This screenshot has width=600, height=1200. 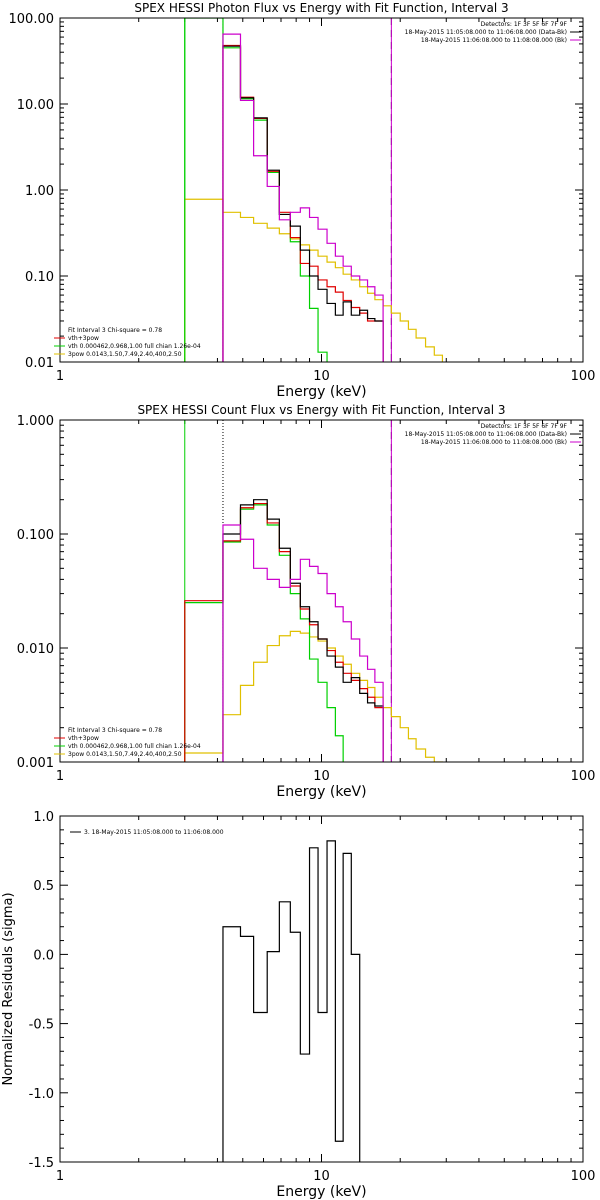 I want to click on y-tick-label: 1.0, so click(x=43, y=817).